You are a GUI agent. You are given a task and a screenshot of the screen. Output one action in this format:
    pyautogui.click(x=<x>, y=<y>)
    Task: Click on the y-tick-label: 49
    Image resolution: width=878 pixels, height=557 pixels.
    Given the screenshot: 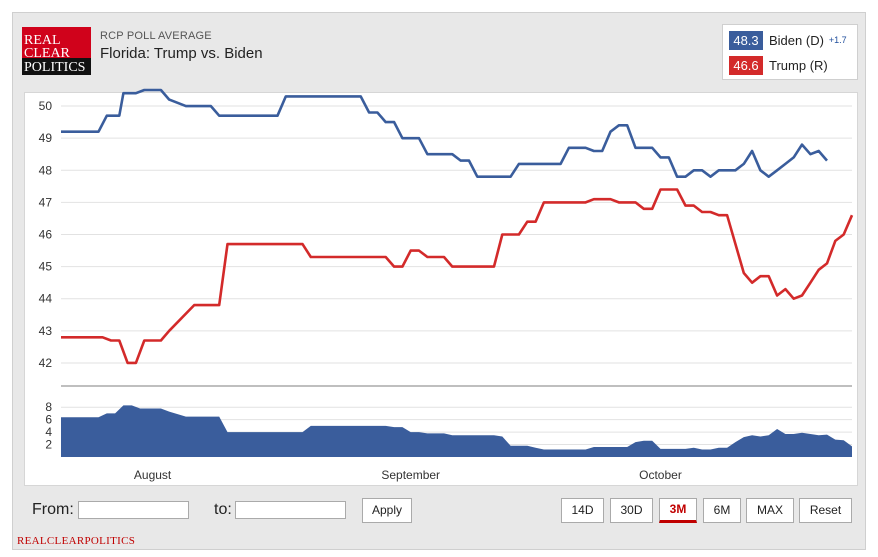 What is the action you would take?
    pyautogui.click(x=46, y=138)
    